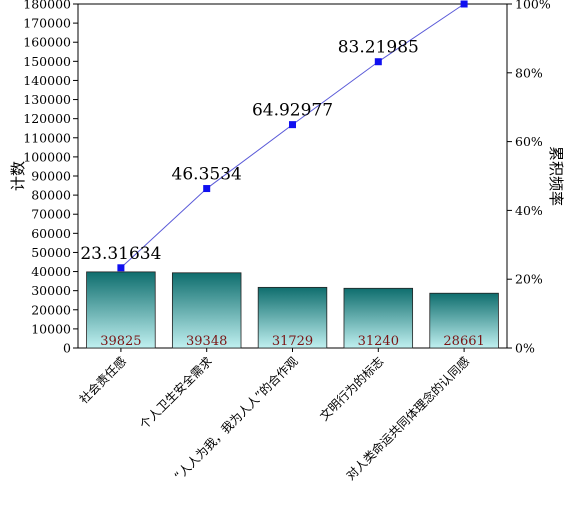  Describe the element at coordinates (47, 137) in the screenshot. I see `y-tick-label: 110000` at that location.